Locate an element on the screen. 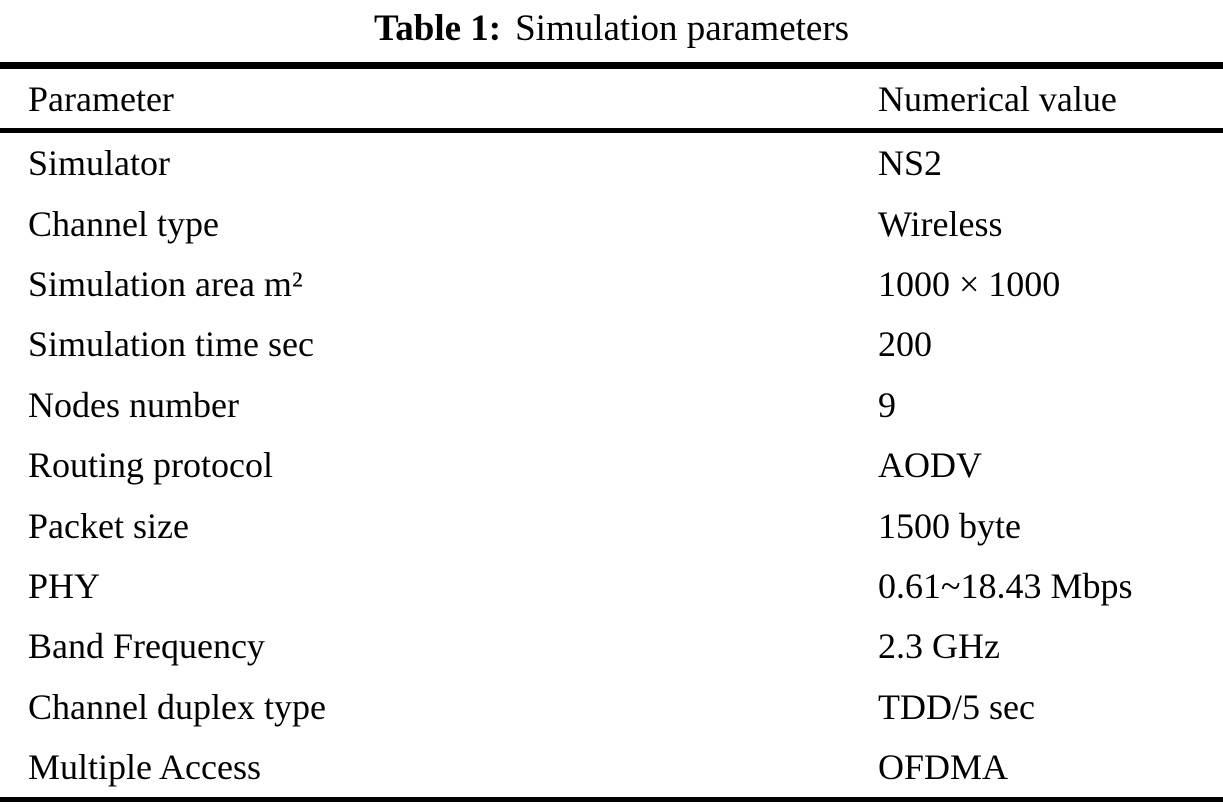 The height and width of the screenshot is (809, 1223). value-cell: 1500 byte is located at coordinates (949, 525).